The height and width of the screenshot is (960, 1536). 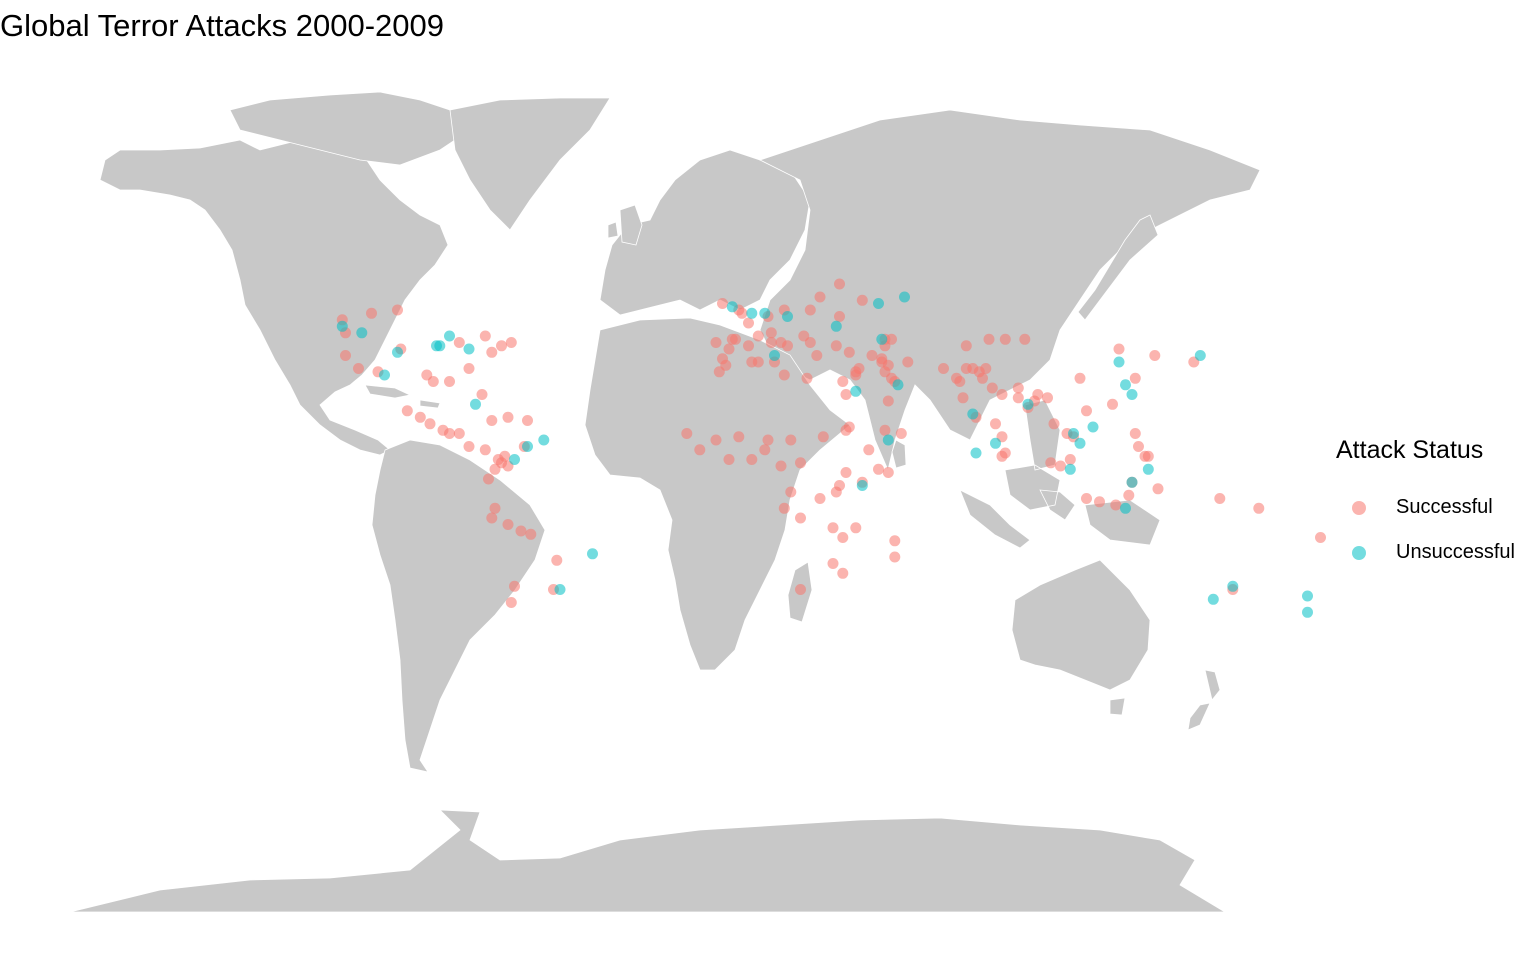 What do you see at coordinates (402, 396) in the screenshot?
I see `caribbean-islands` at bounding box center [402, 396].